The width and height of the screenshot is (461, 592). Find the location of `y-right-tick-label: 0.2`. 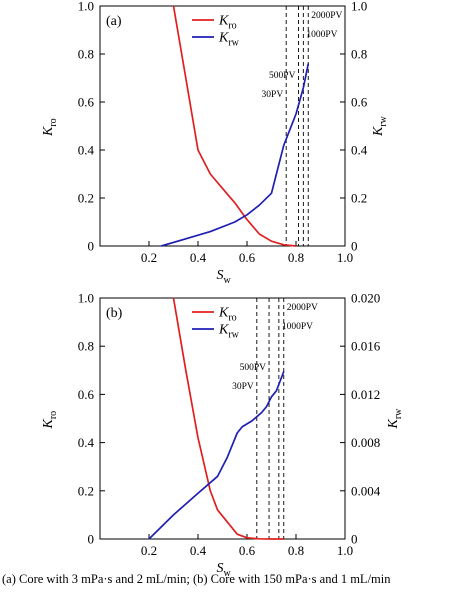

y-right-tick-label: 0.2 is located at coordinates (359, 198).